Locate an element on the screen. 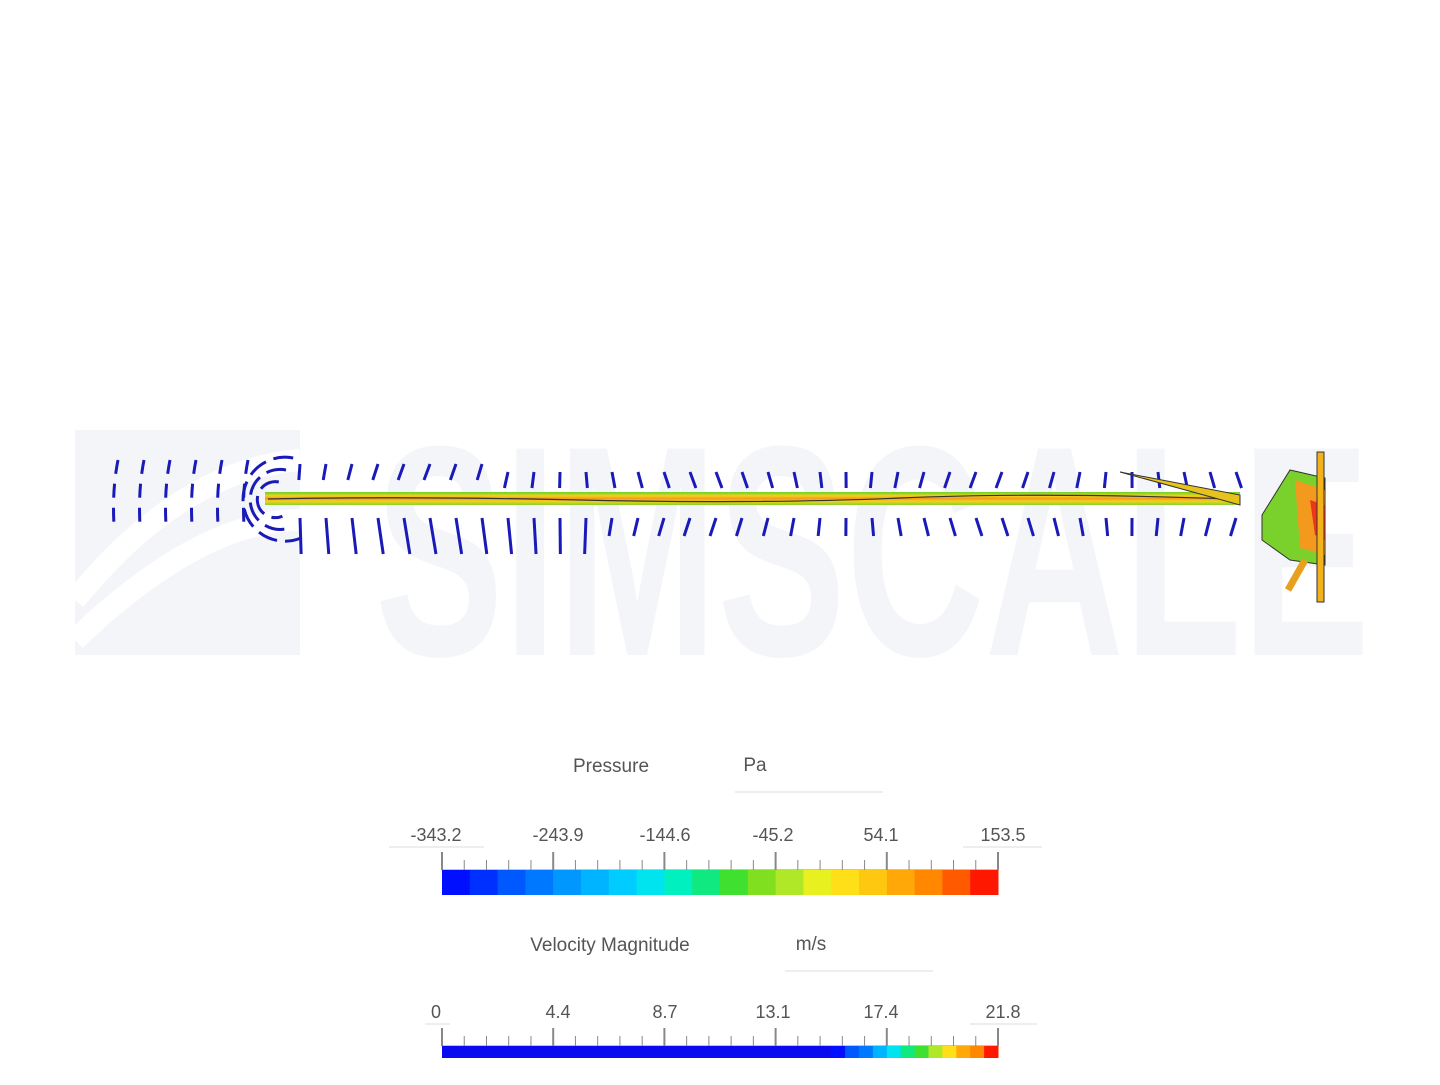 Image resolution: width=1440 pixels, height=1085 pixels. legend-title: Pressure is located at coordinates (611, 766).